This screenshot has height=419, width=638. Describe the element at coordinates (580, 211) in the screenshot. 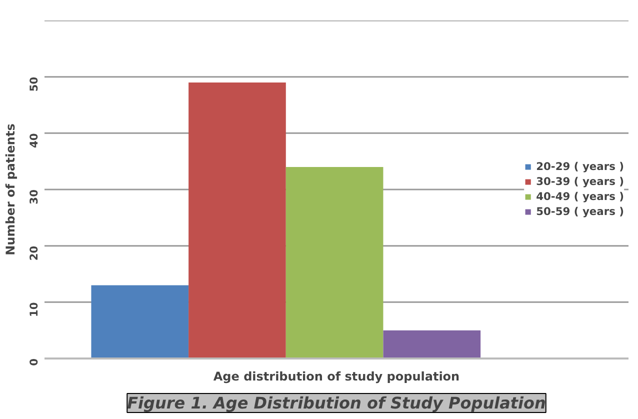

I see `legend-label: 50-59 ( years )` at that location.